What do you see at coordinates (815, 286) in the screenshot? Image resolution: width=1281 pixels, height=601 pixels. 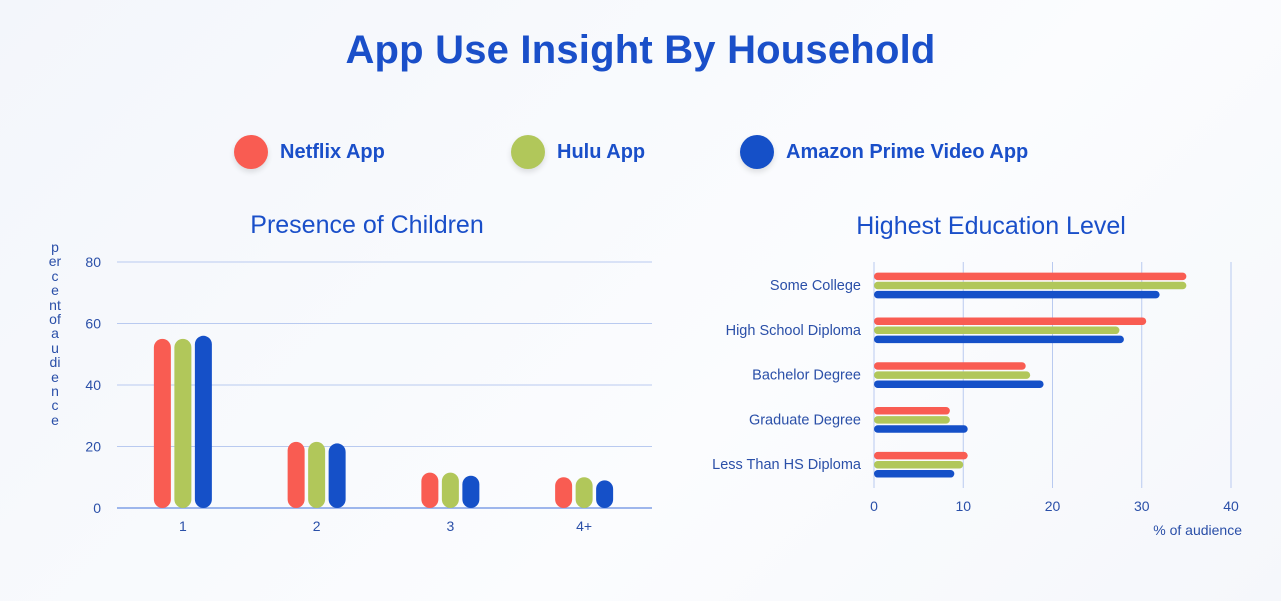 I see `education-y-tick-label: Some College` at bounding box center [815, 286].